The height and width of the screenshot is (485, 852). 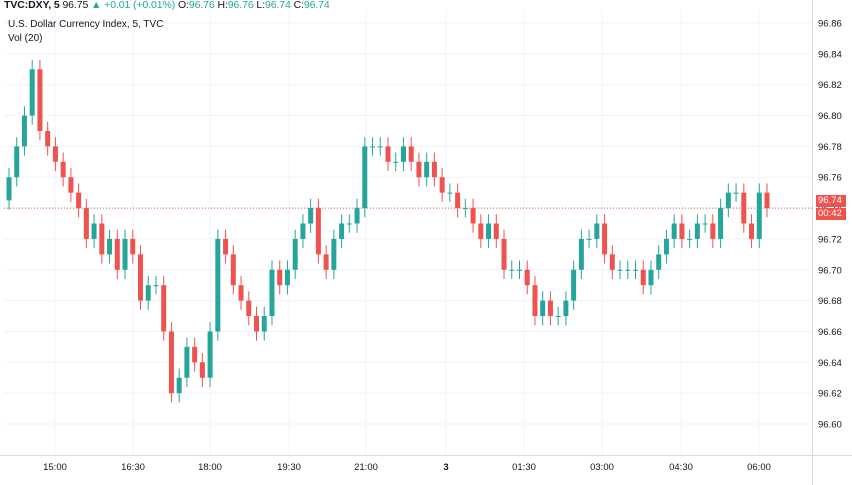 What do you see at coordinates (830, 425) in the screenshot?
I see `y-tick-label: 96.60` at bounding box center [830, 425].